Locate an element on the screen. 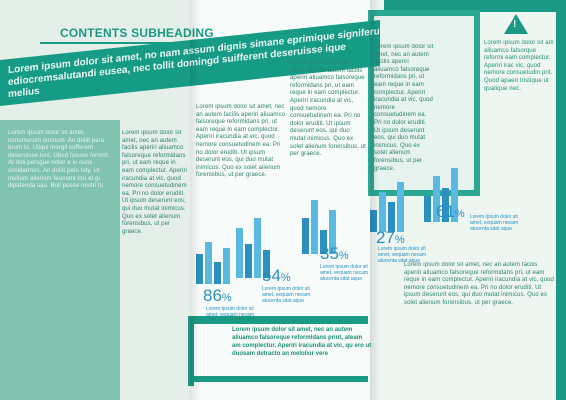  callout-left-bar is located at coordinates (191, 351).